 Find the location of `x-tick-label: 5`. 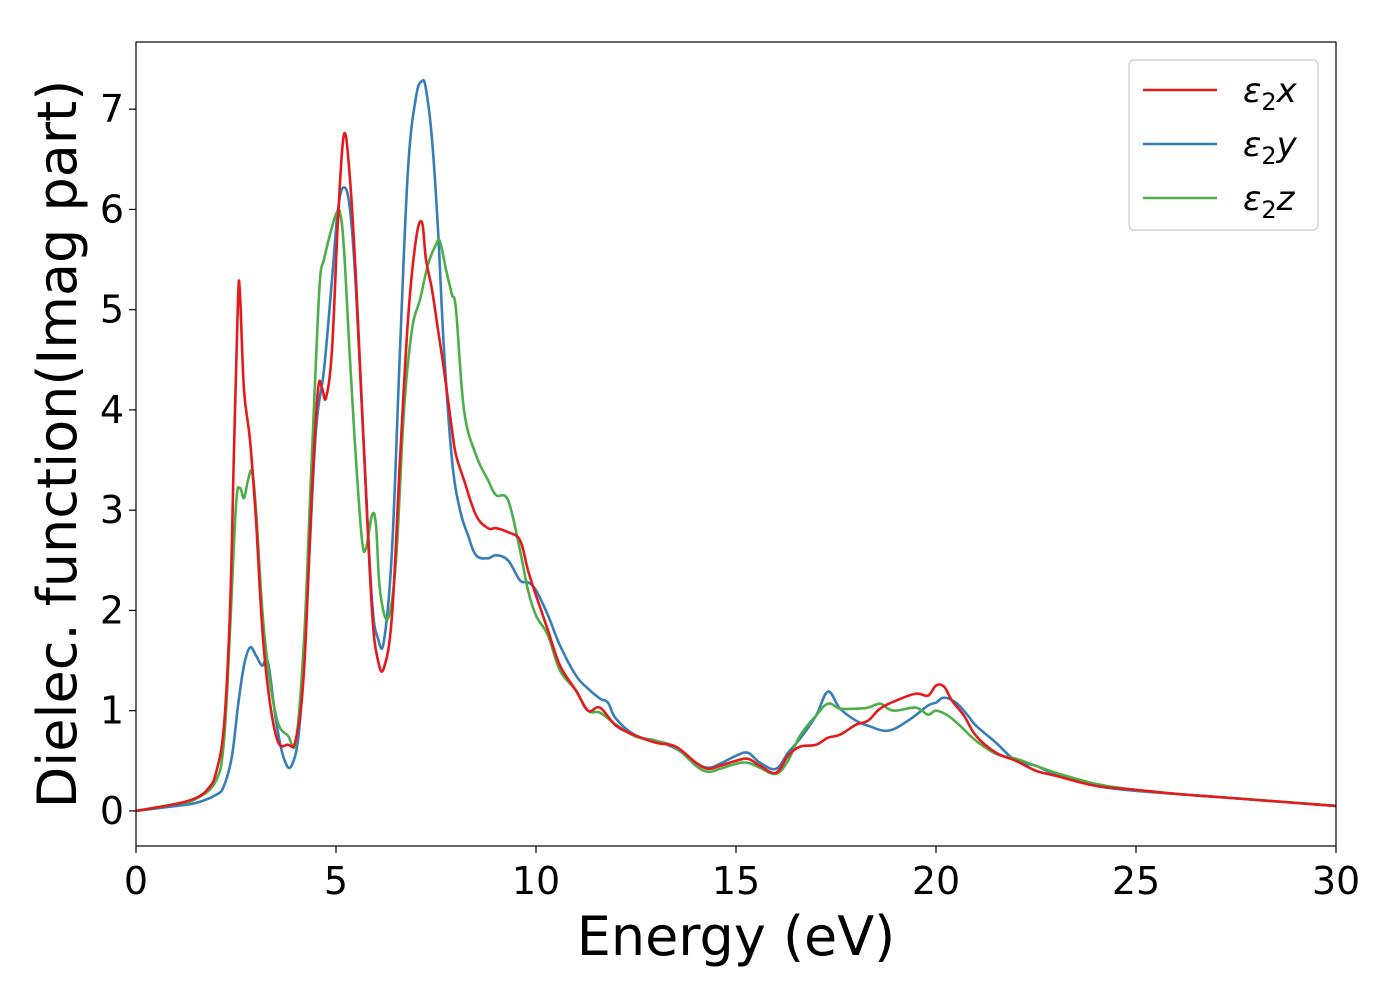

x-tick-label: 5 is located at coordinates (336, 881).